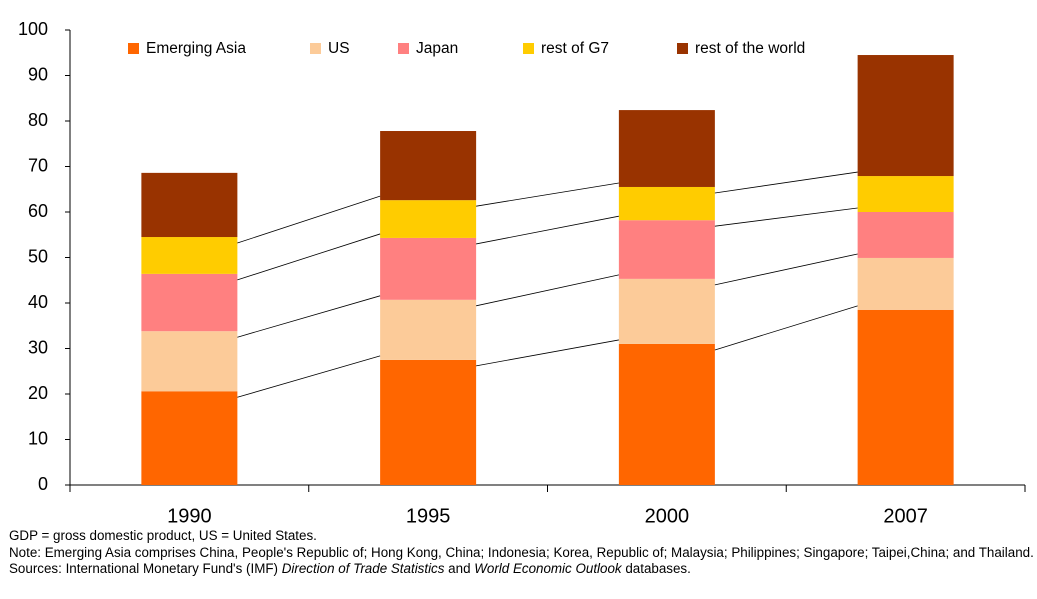 The height and width of the screenshot is (599, 1037). Describe the element at coordinates (339, 48) in the screenshot. I see `legend-label: US` at that location.